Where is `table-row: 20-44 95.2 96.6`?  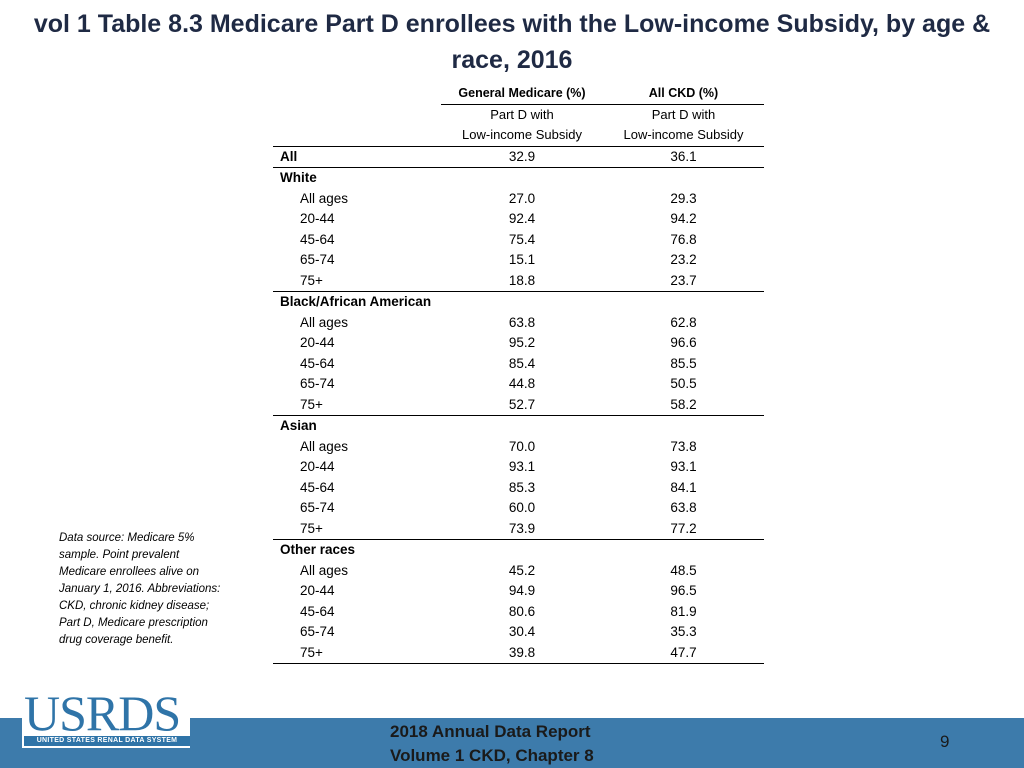
table-row: 20-44 95.2 96.6 is located at coordinates (518, 343).